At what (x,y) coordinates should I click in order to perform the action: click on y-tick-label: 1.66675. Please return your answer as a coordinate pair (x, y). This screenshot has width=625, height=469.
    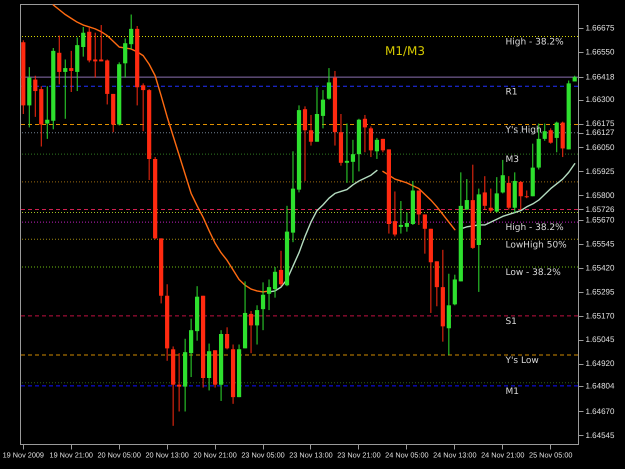
    Looking at the image, I should click on (600, 27).